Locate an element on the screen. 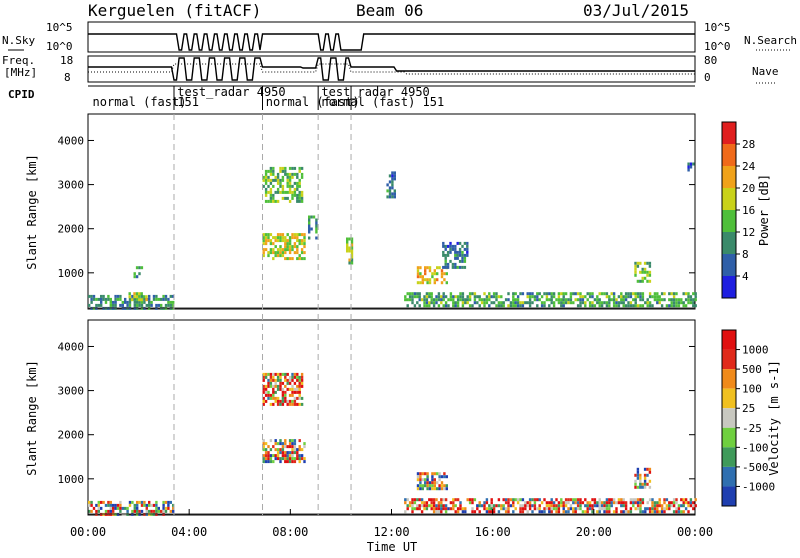 The height and width of the screenshot is (558, 800). colorbar-tick-label: 28 is located at coordinates (748, 144).